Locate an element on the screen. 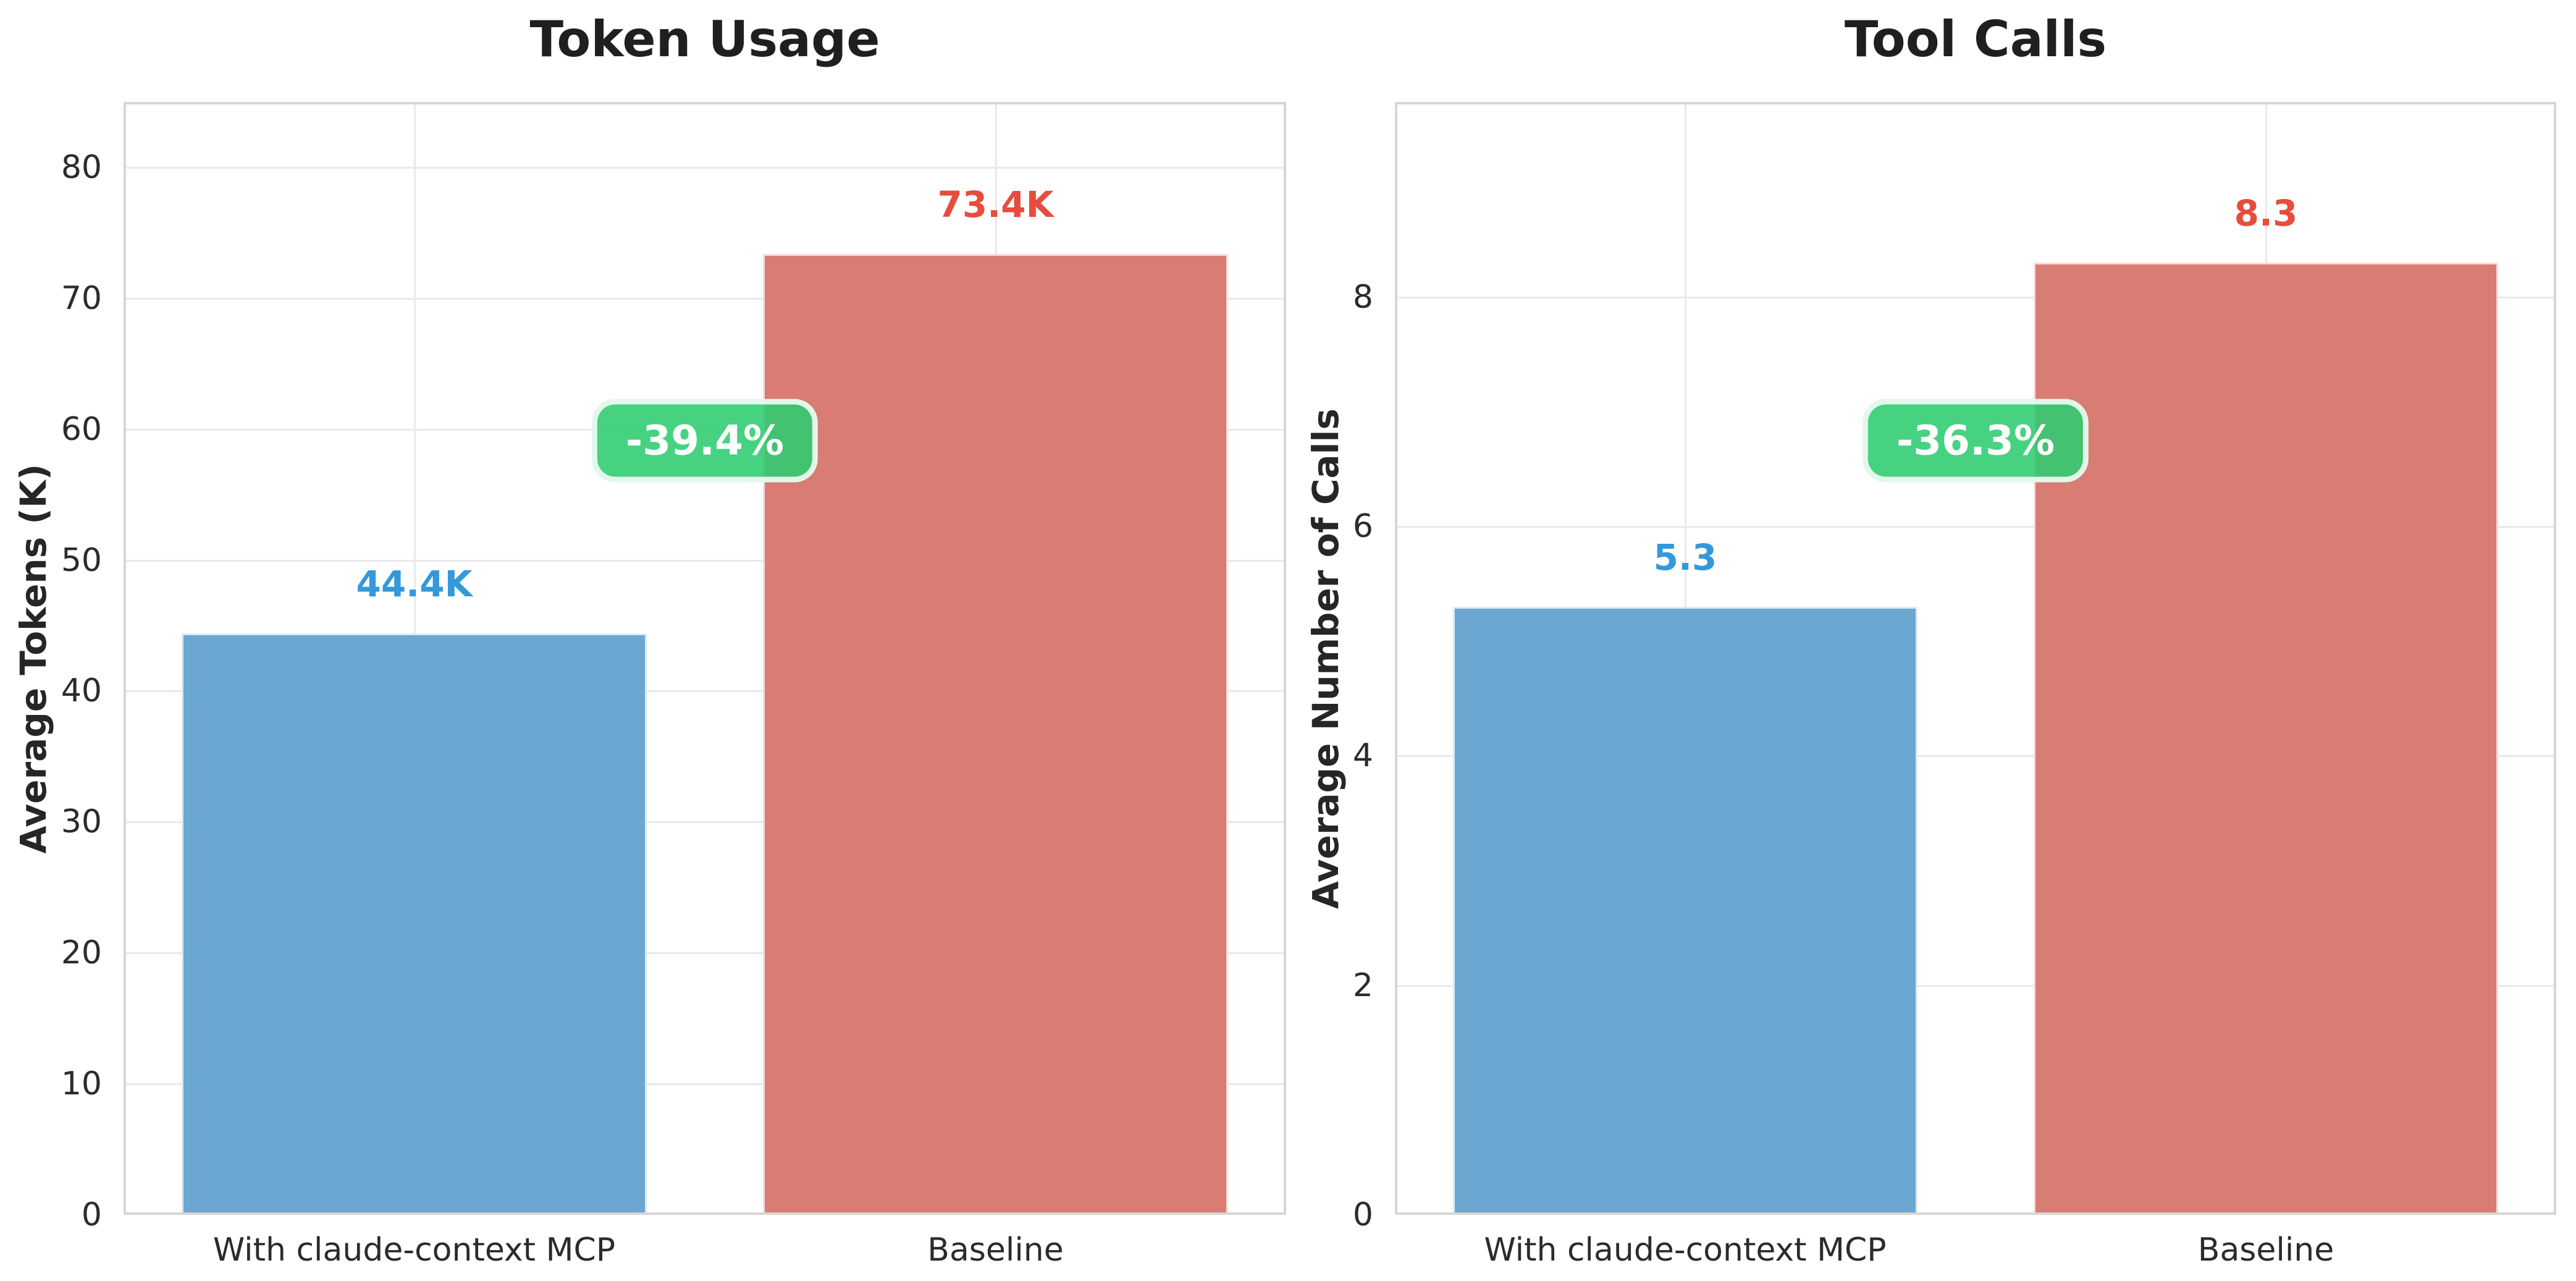 The height and width of the screenshot is (1281, 2576). reduction-badge: -39.4% is located at coordinates (705, 440).